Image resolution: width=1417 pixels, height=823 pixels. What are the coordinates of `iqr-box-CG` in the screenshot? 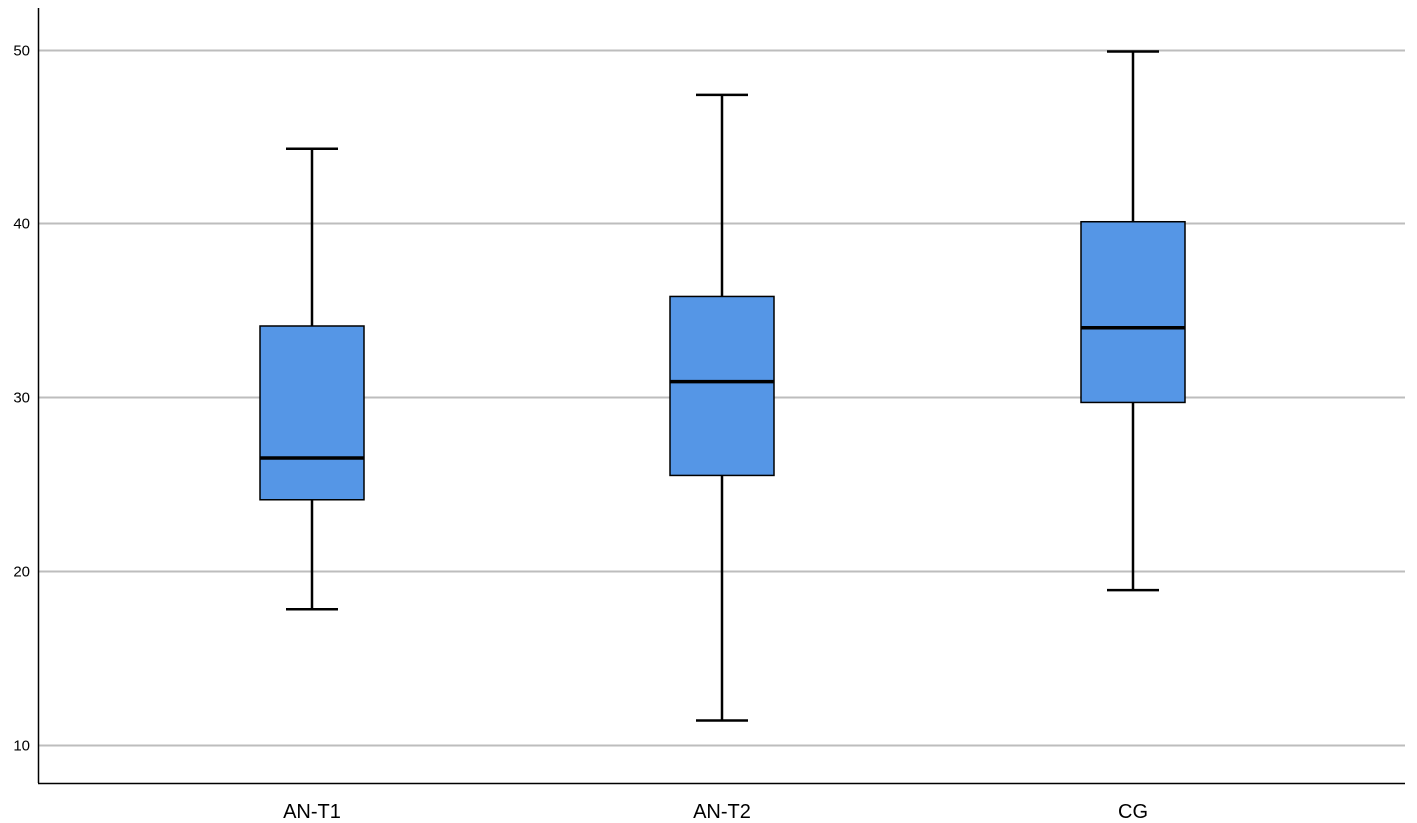 It's located at (1133, 312).